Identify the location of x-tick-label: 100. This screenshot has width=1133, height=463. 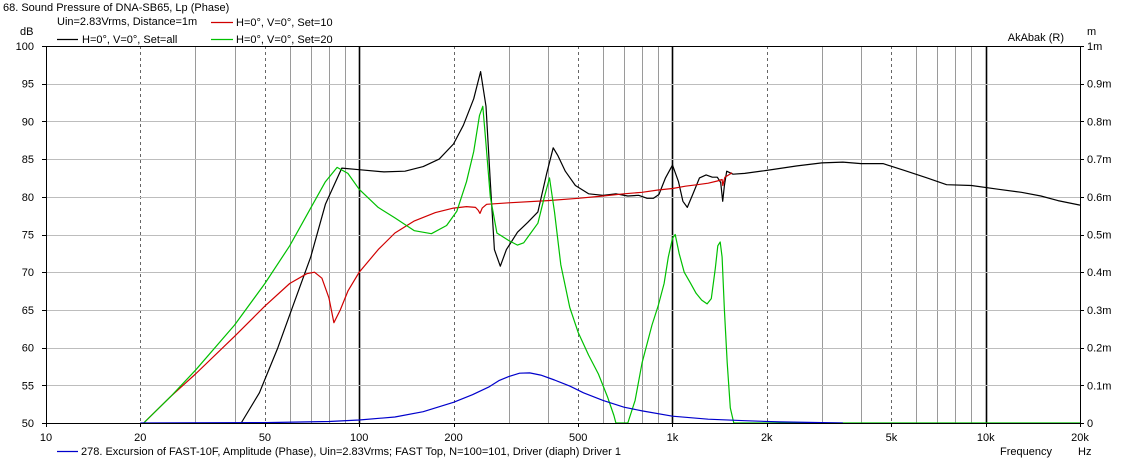
(359, 438).